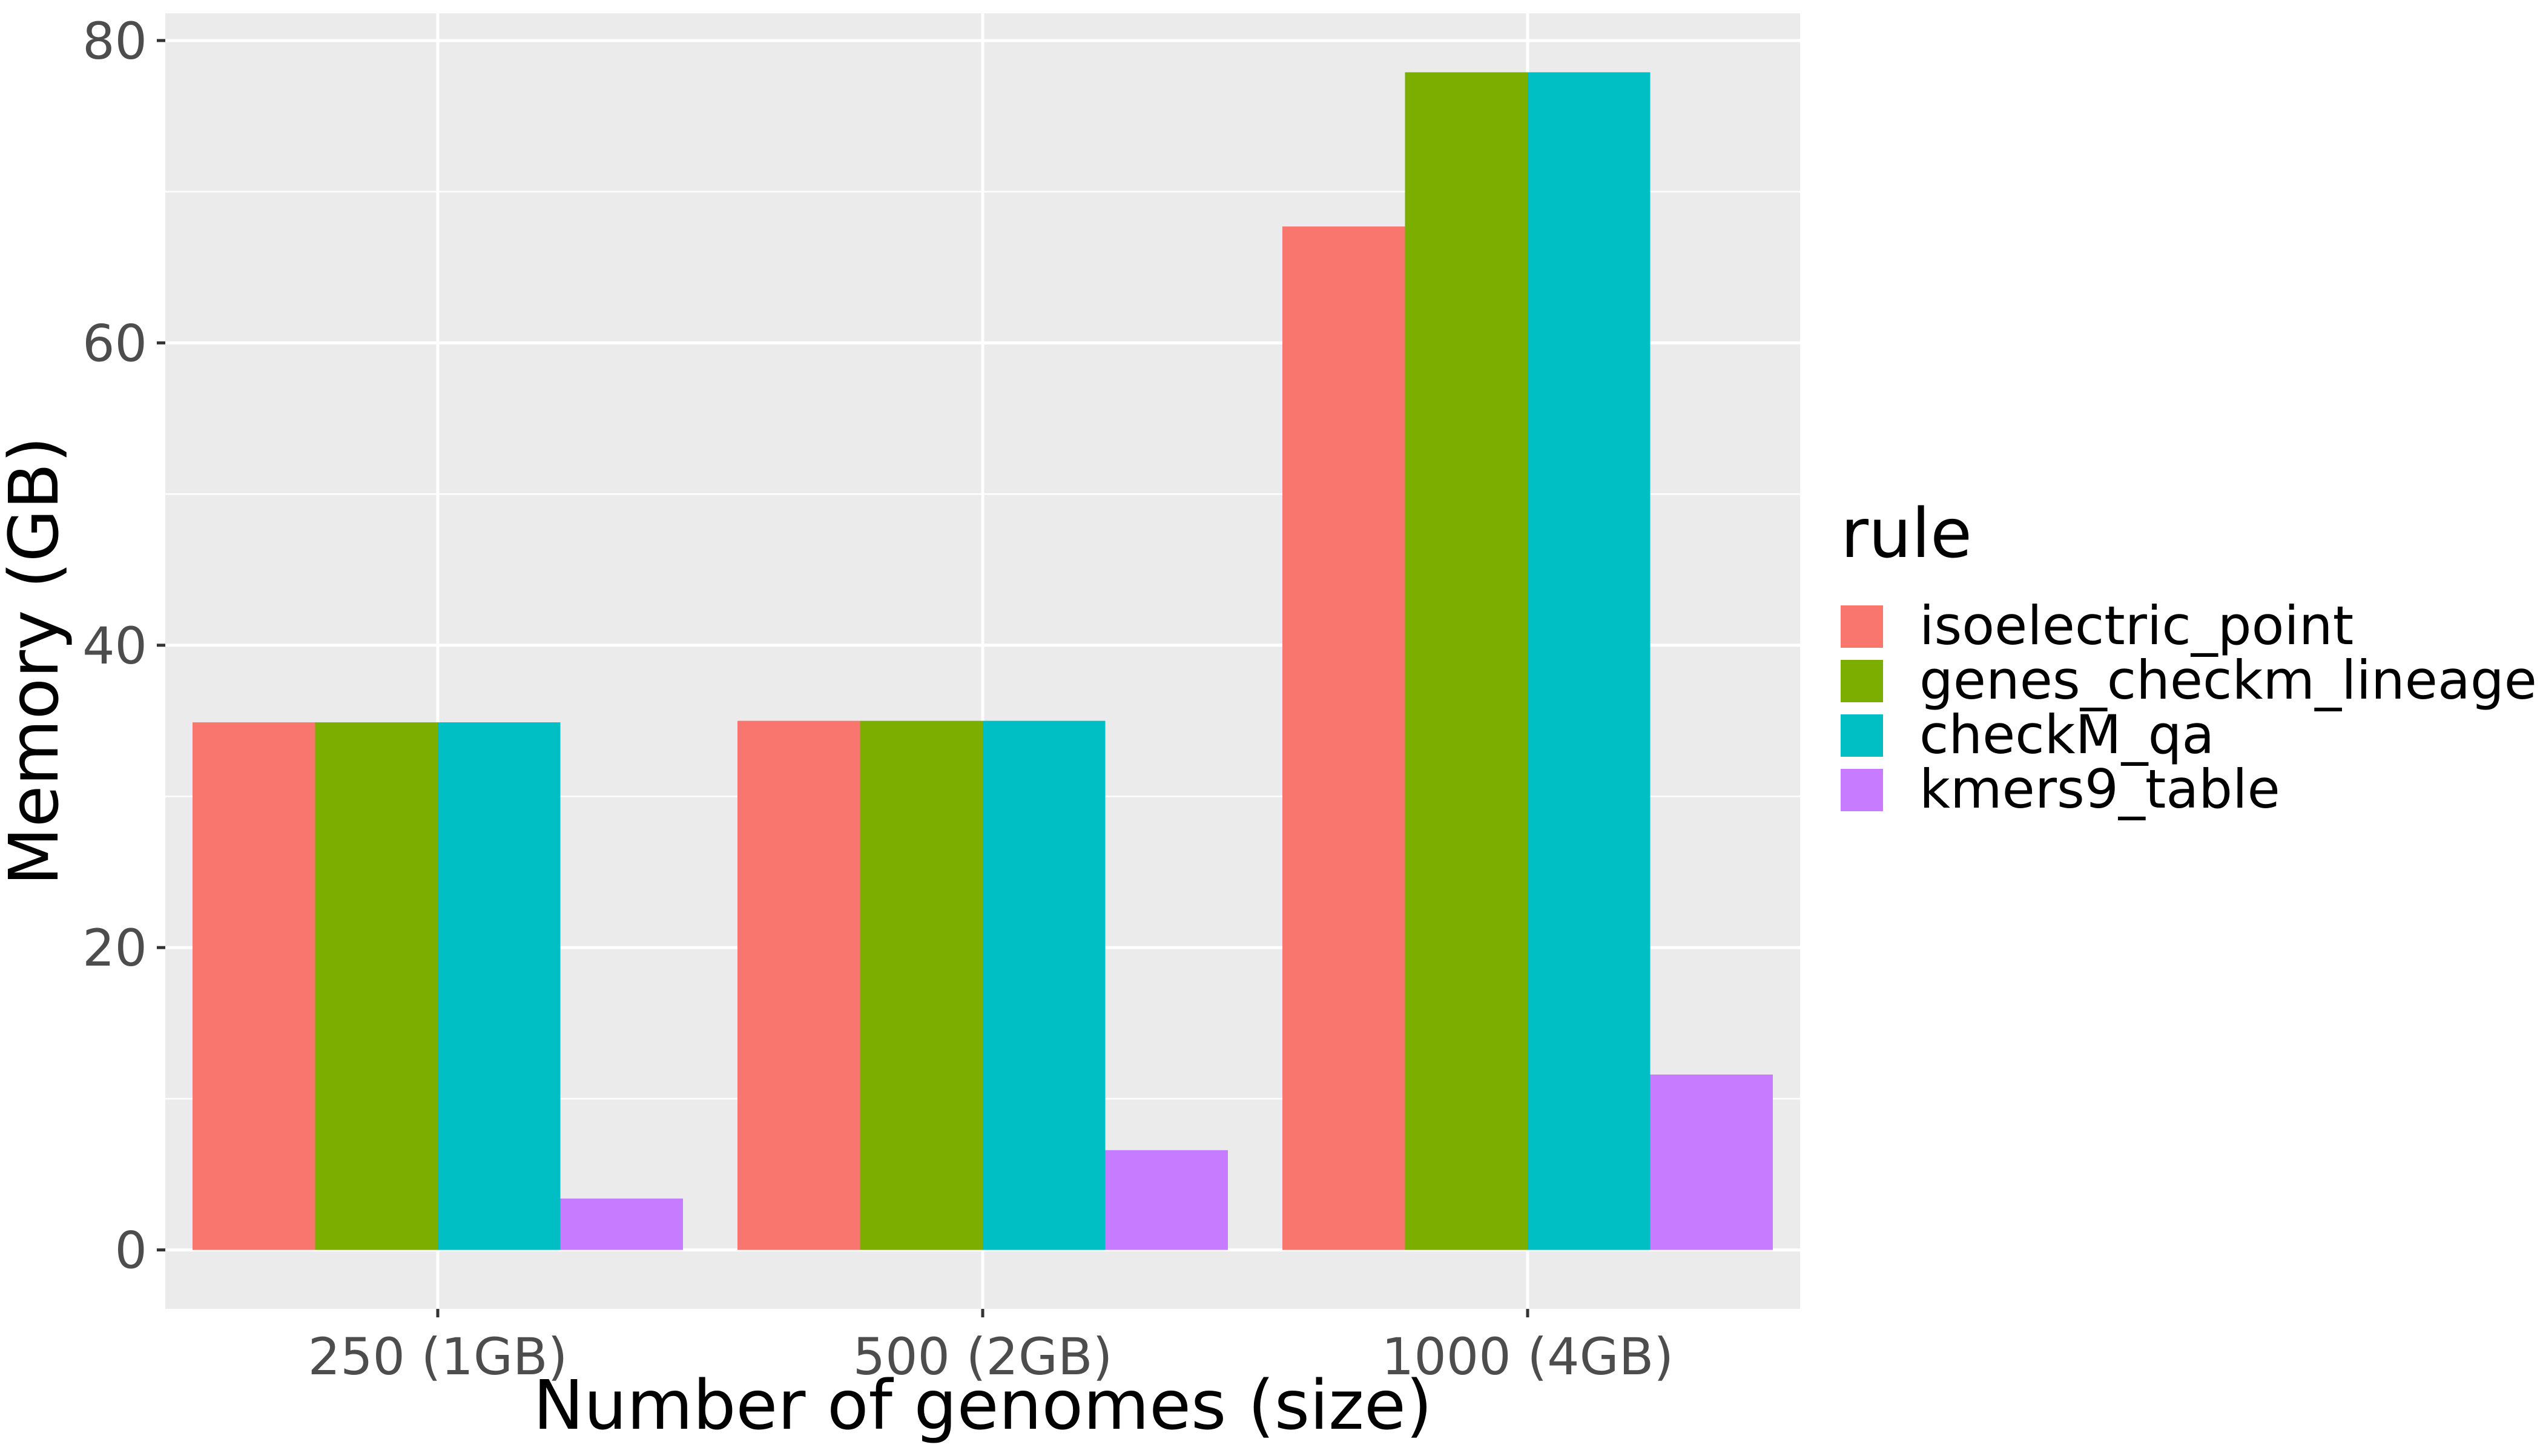 This screenshot has height=1456, width=2543. What do you see at coordinates (1862, 736) in the screenshot?
I see `legend-key-checkM_qa` at bounding box center [1862, 736].